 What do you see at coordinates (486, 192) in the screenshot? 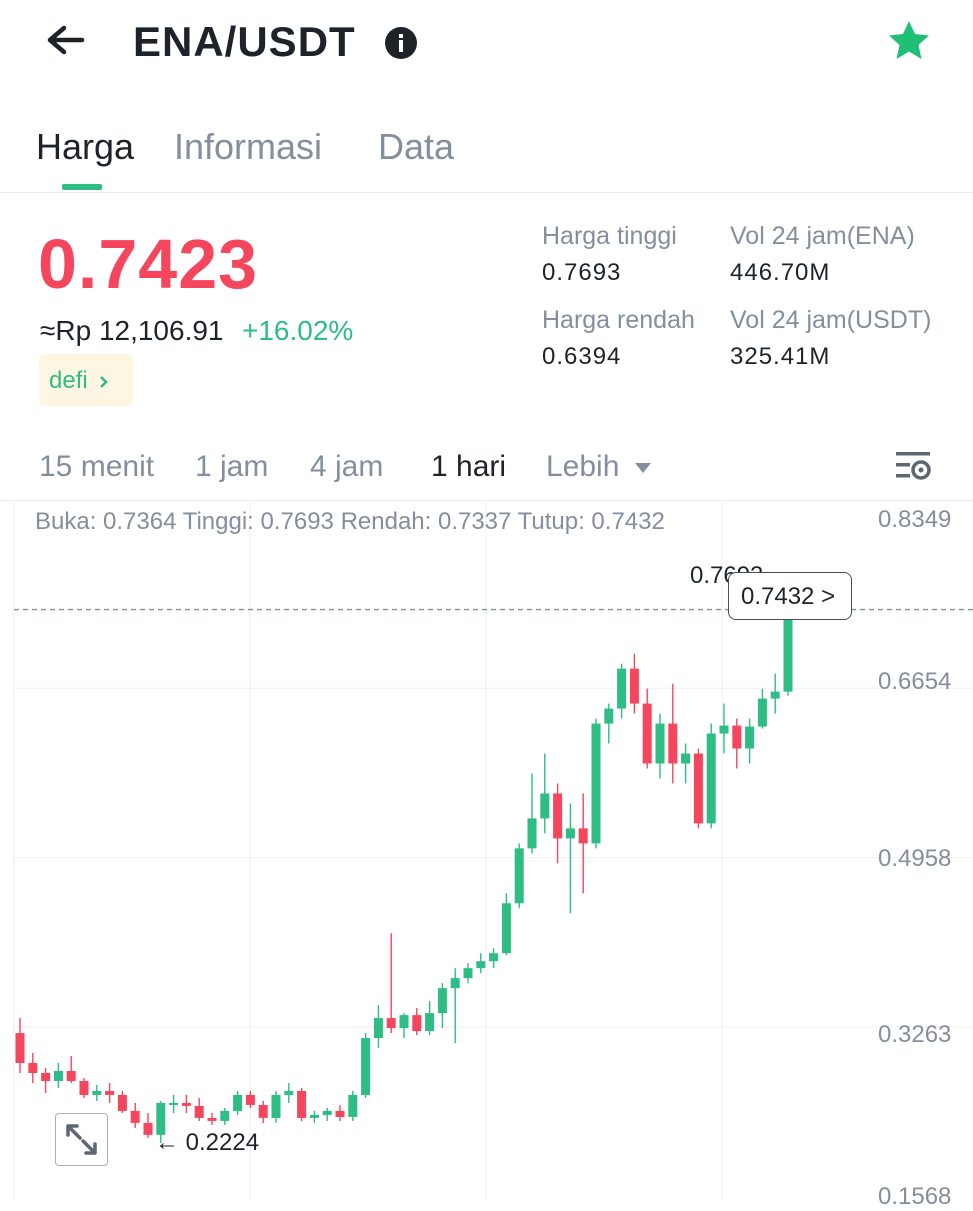
I see `divider` at bounding box center [486, 192].